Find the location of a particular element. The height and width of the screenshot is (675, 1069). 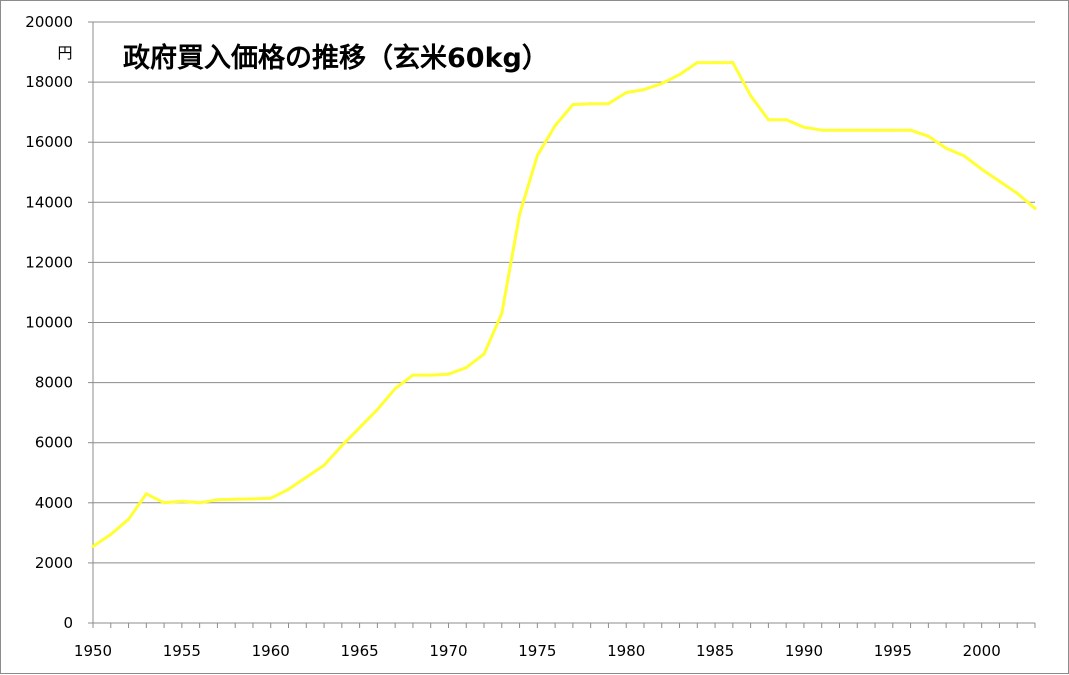

x-tick-label: 1985 is located at coordinates (715, 651).